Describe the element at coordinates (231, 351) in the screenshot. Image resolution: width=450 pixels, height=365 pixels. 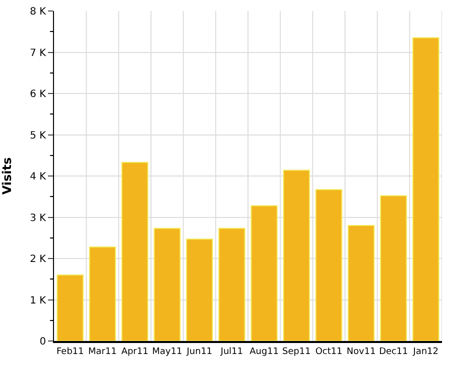
I see `x-tick-label: Jul11` at that location.